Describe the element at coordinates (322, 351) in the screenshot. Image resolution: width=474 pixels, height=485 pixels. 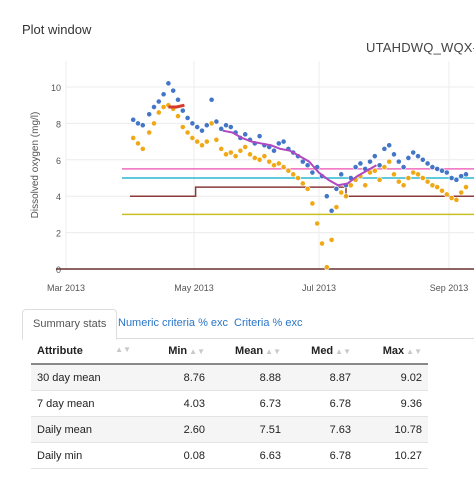
I see `col-header-med: Med ▲▼` at that location.